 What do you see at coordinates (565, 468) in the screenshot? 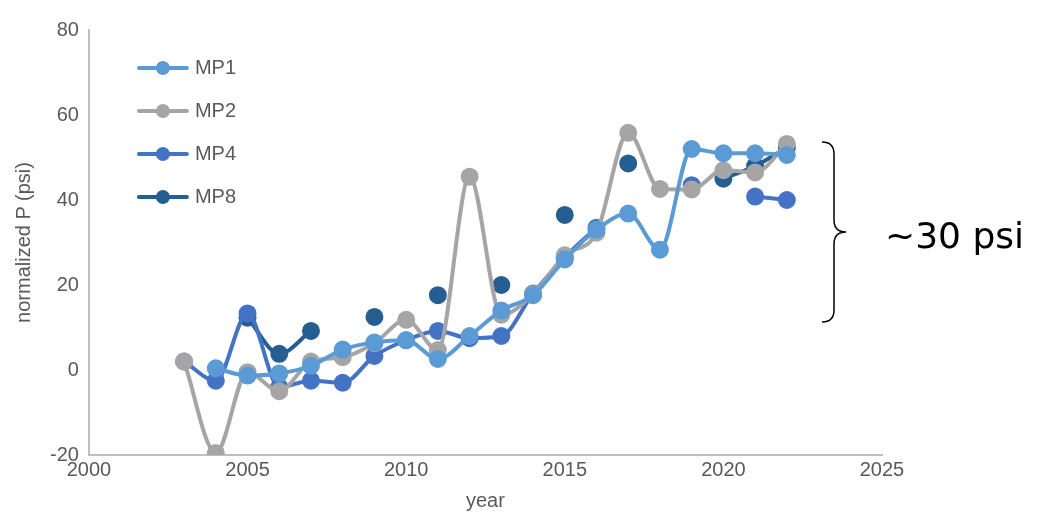
I see `x-tick-label: 2015` at bounding box center [565, 468].